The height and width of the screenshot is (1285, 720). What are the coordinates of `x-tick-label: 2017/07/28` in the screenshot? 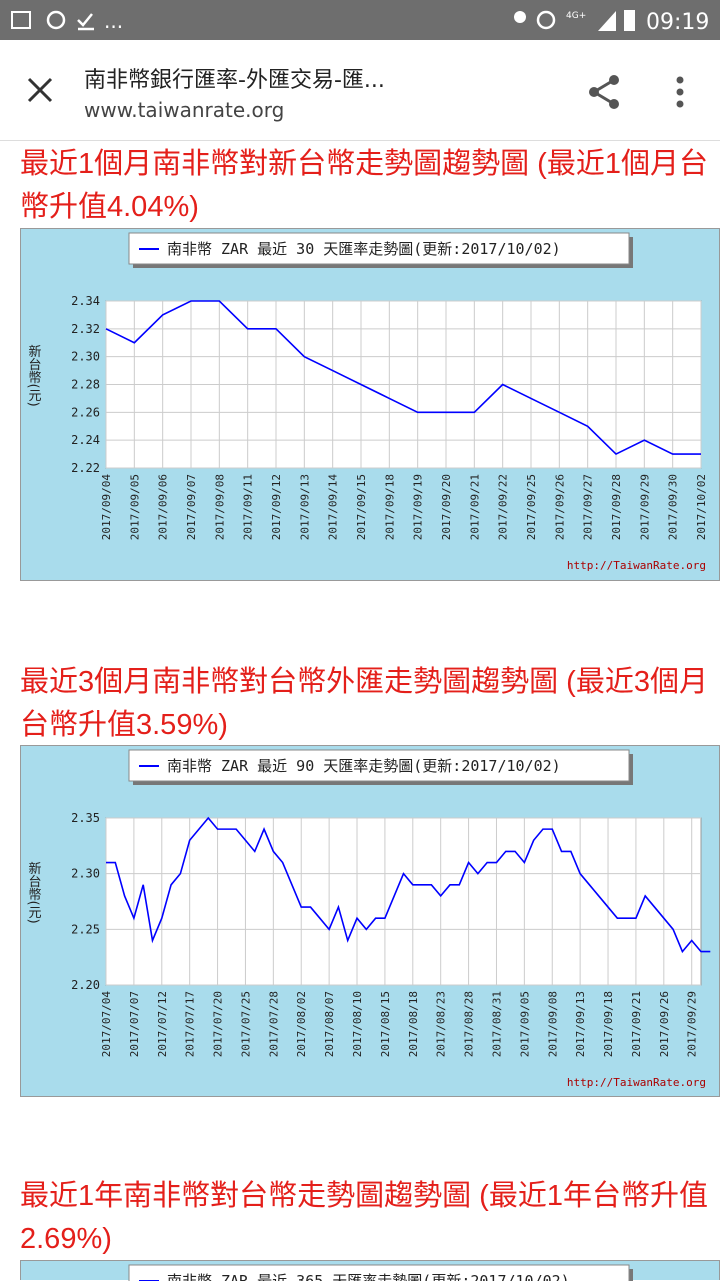 It's located at (273, 1024).